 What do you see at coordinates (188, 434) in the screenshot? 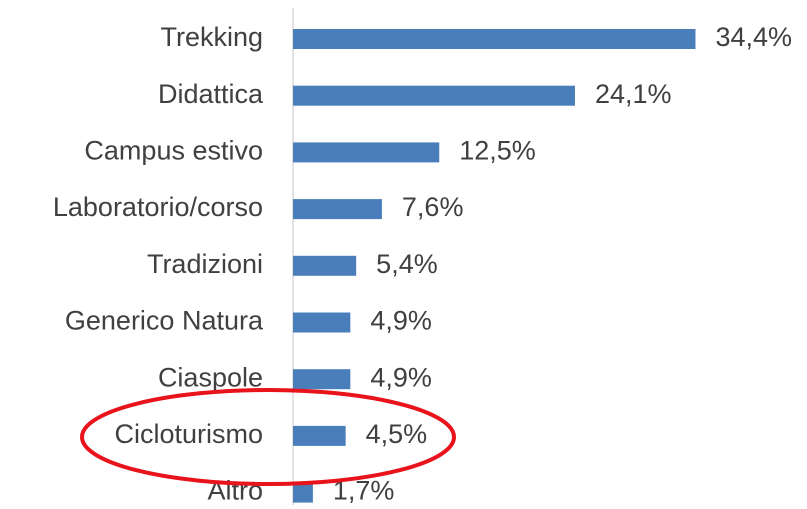
I see `category-label: Cicloturismo` at bounding box center [188, 434].